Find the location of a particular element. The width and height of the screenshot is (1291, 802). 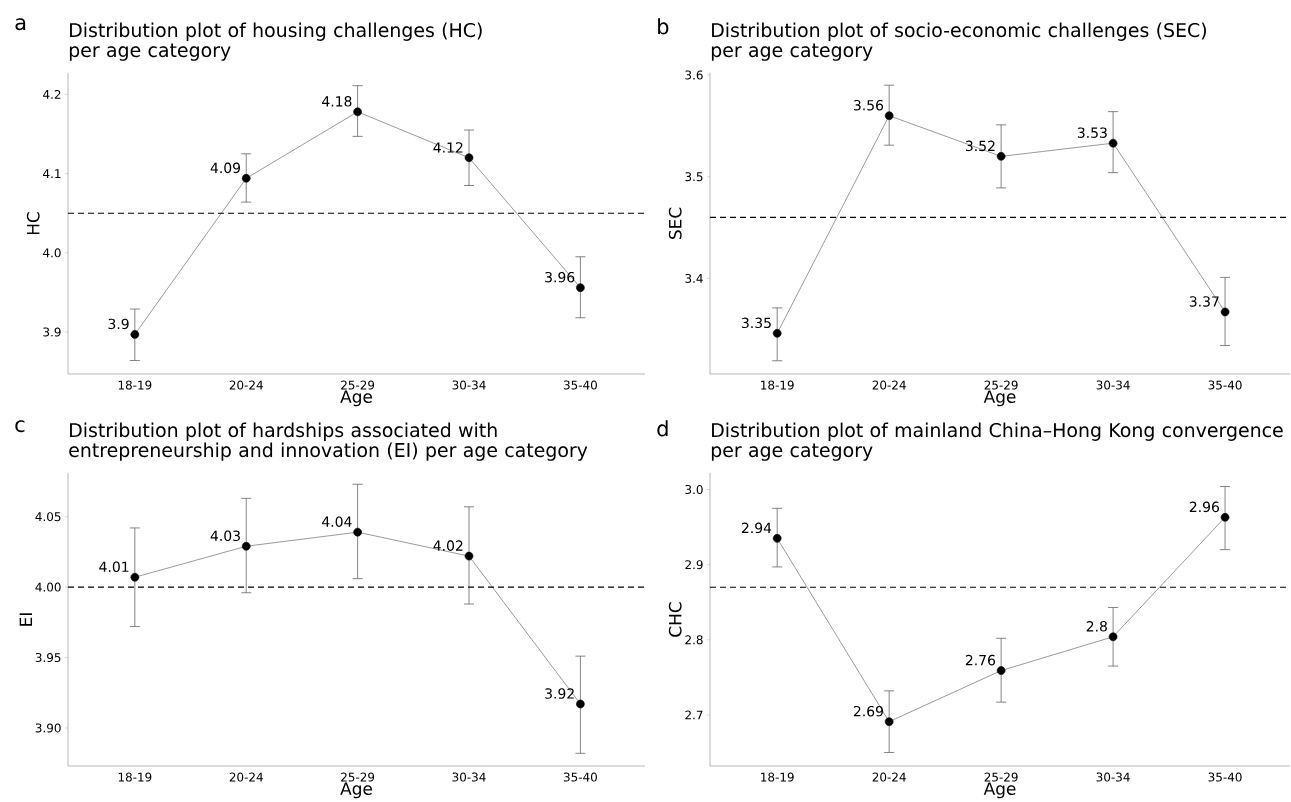

y-tick-label: 3.9 is located at coordinates (52, 332).